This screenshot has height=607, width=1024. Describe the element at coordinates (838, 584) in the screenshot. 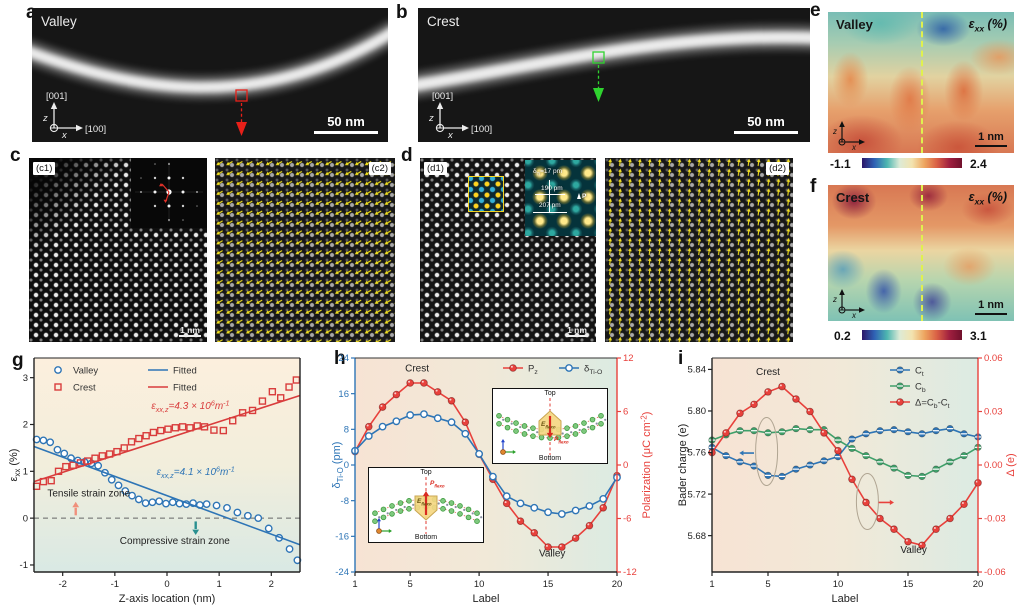

I see `svg-text: 10` at that location.